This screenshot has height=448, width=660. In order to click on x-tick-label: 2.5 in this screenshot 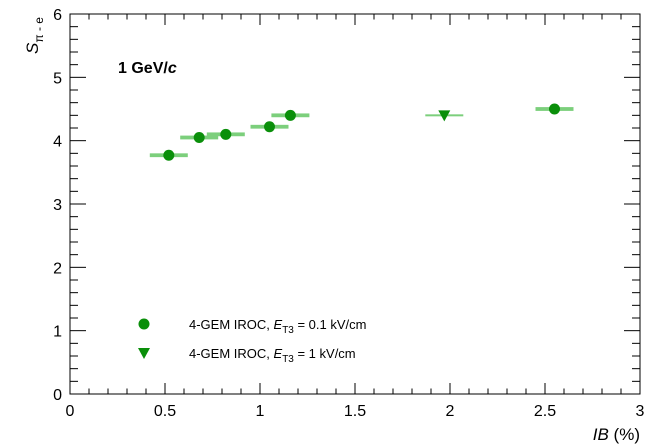, I will do `click(545, 411)`.